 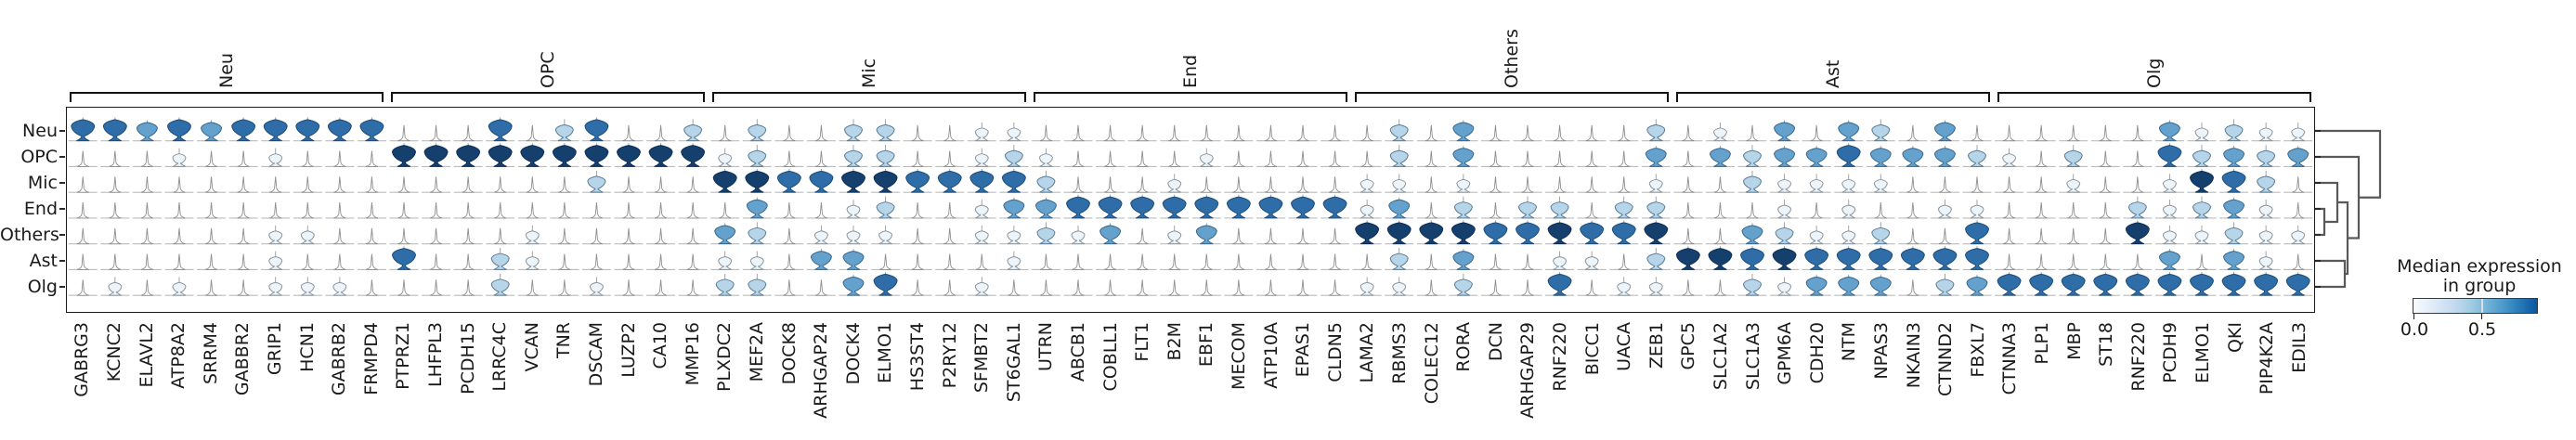 What do you see at coordinates (40, 131) in the screenshot?
I see `row-label-neu: Neu` at bounding box center [40, 131].